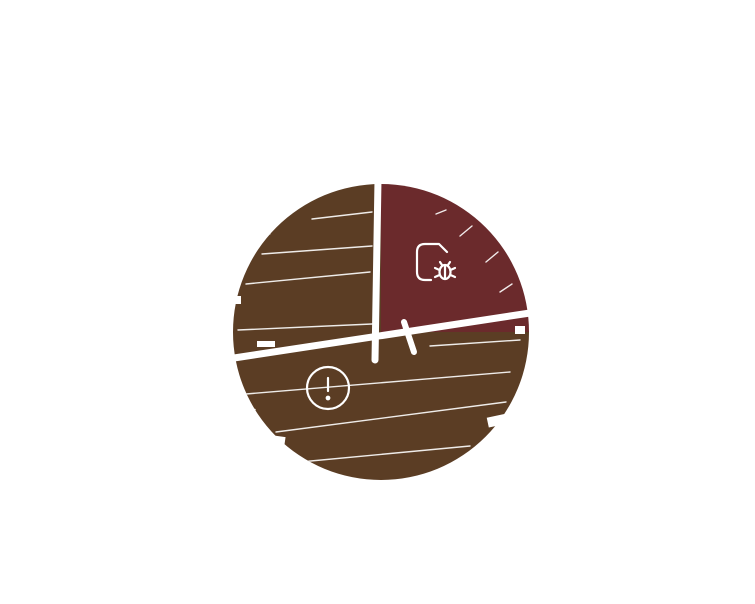 Image resolution: width=755 pixels, height=604 pixels. Describe the element at coordinates (328, 388) in the screenshot. I see `alert-circle-icon` at that location.